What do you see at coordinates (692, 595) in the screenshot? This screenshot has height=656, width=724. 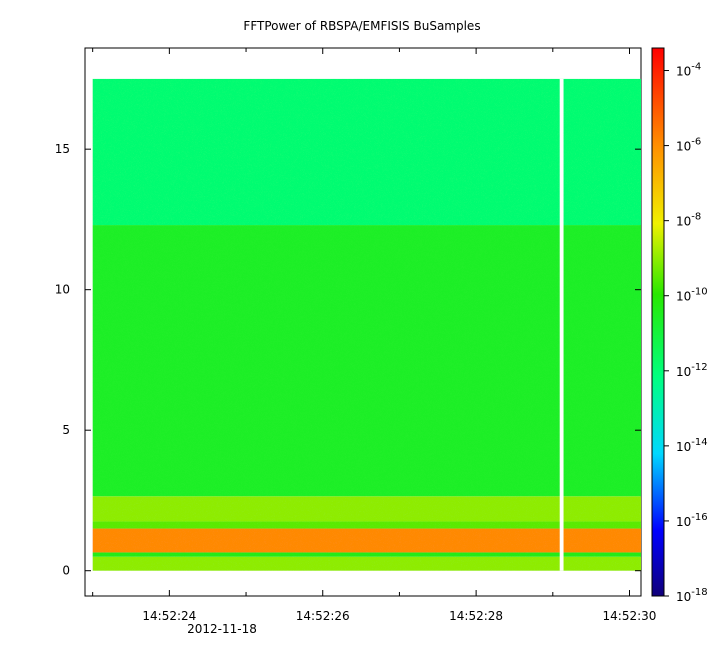 I see `colorbar-tick-label: 10⁻¹⁸` at bounding box center [692, 595].